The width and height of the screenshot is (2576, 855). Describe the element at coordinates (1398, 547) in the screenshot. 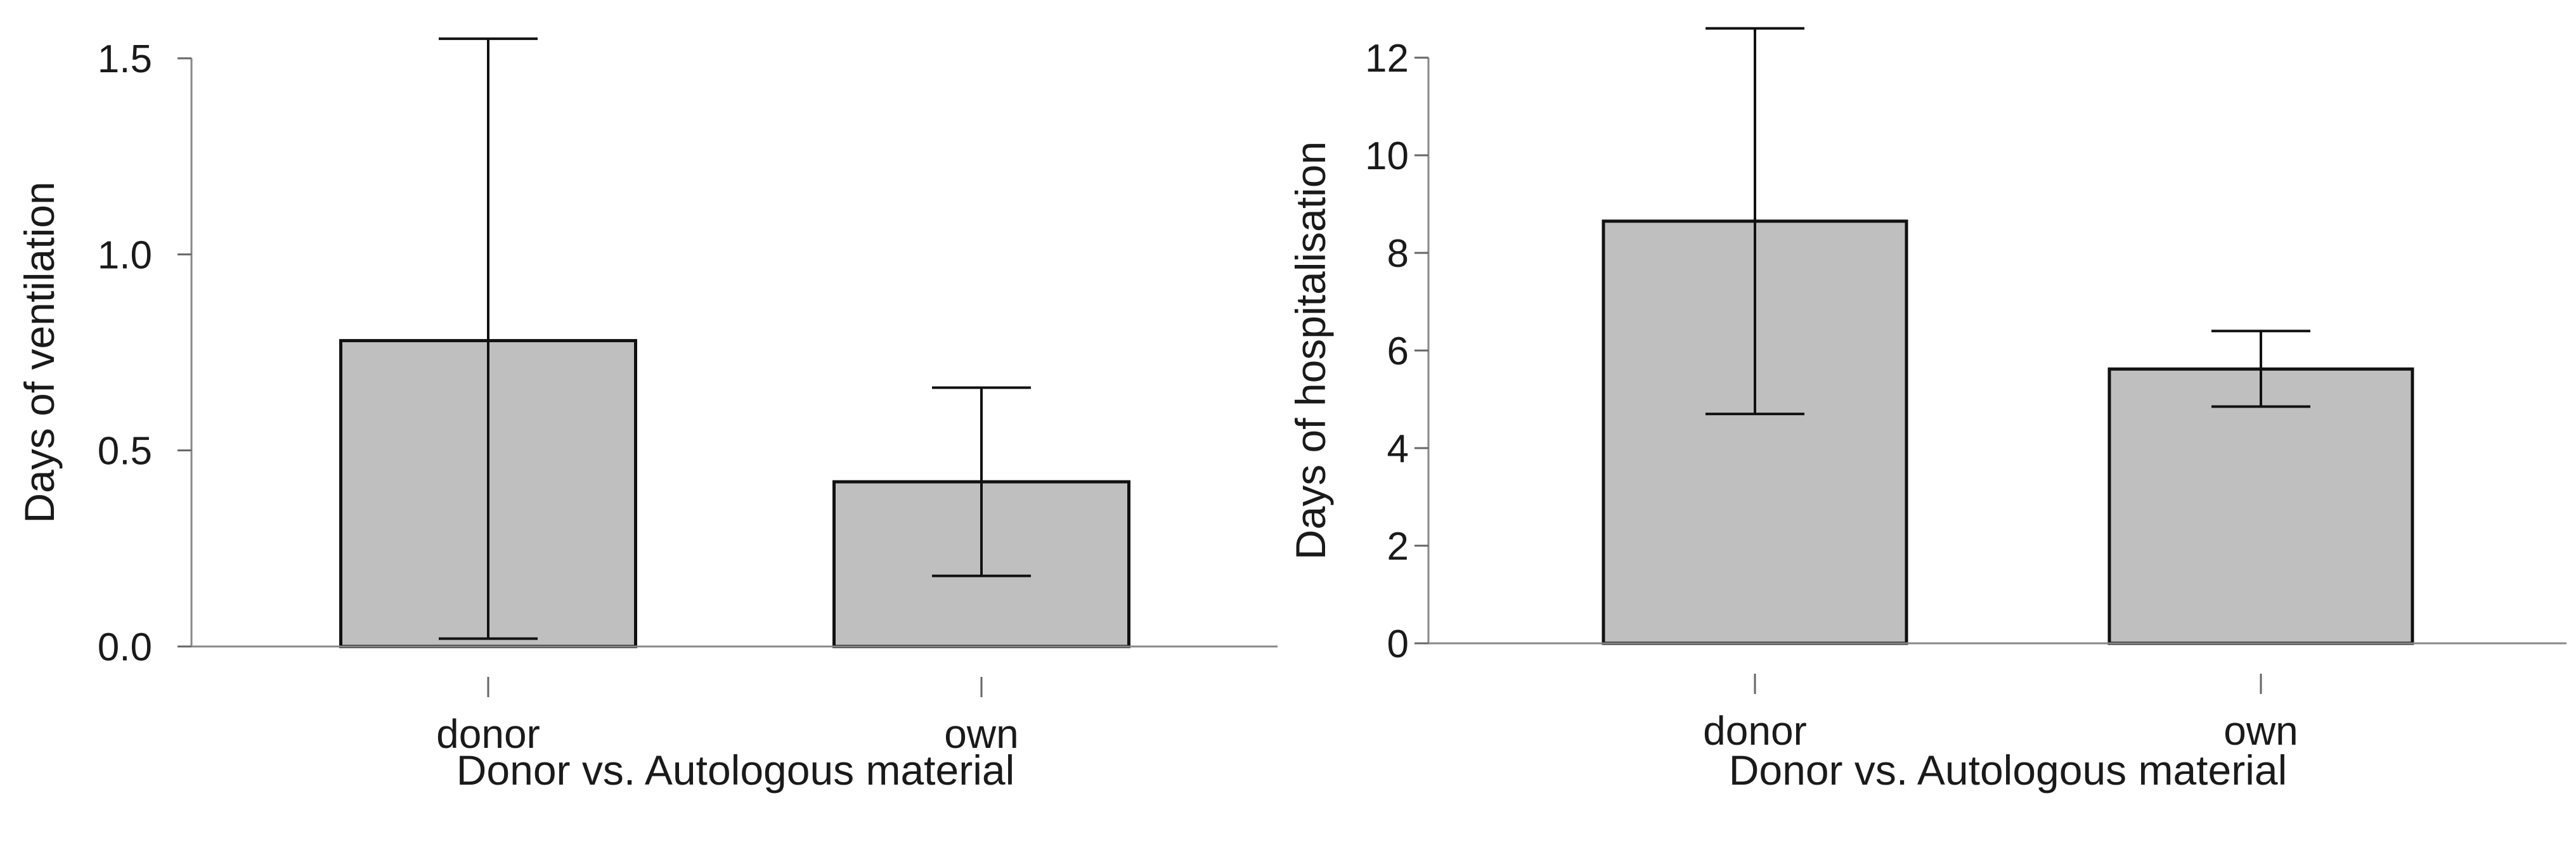

I see `y-tick-label: 2` at that location.